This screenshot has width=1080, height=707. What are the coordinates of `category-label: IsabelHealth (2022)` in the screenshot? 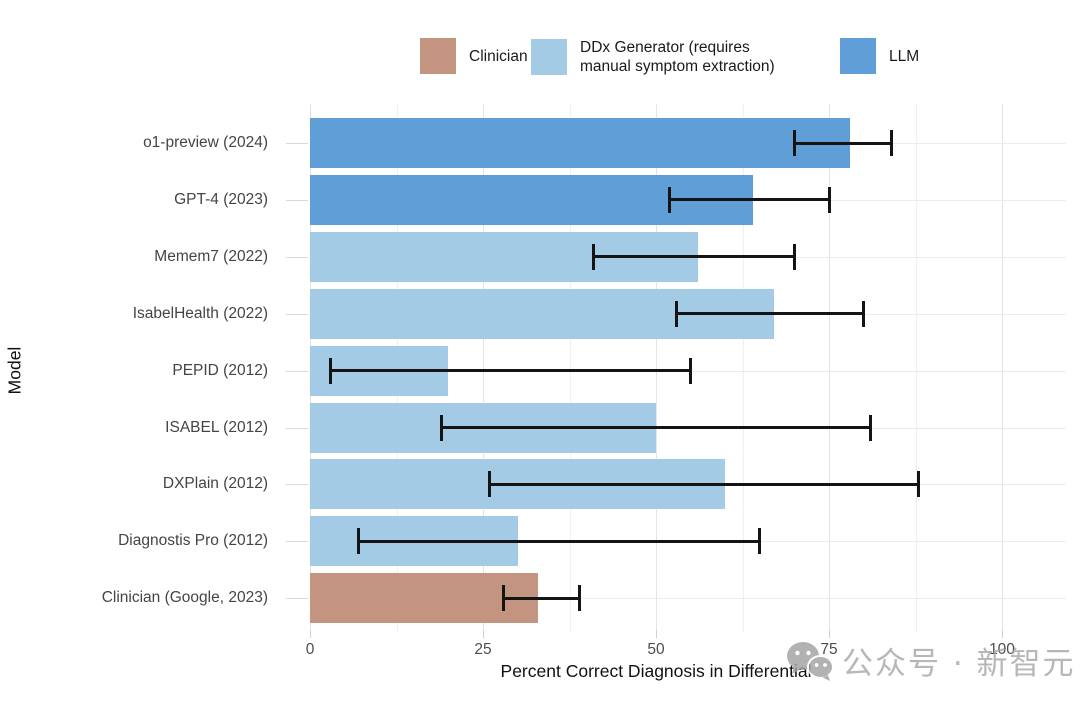 It's located at (200, 313).